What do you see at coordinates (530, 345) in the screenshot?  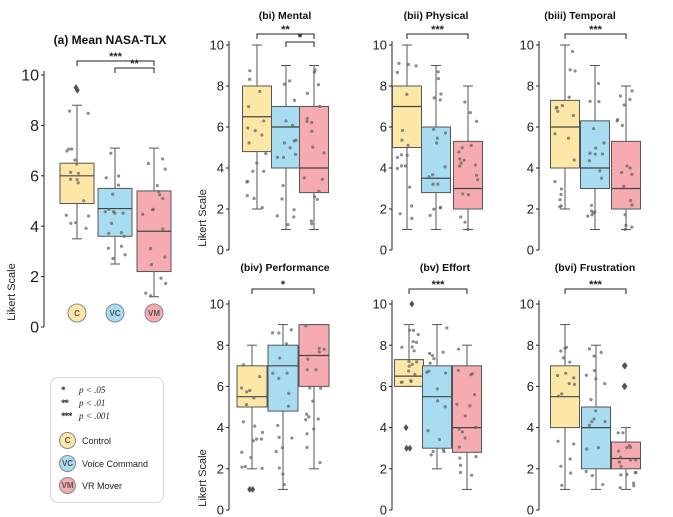 I see `y-tick-label-bvi: 8` at bounding box center [530, 345].